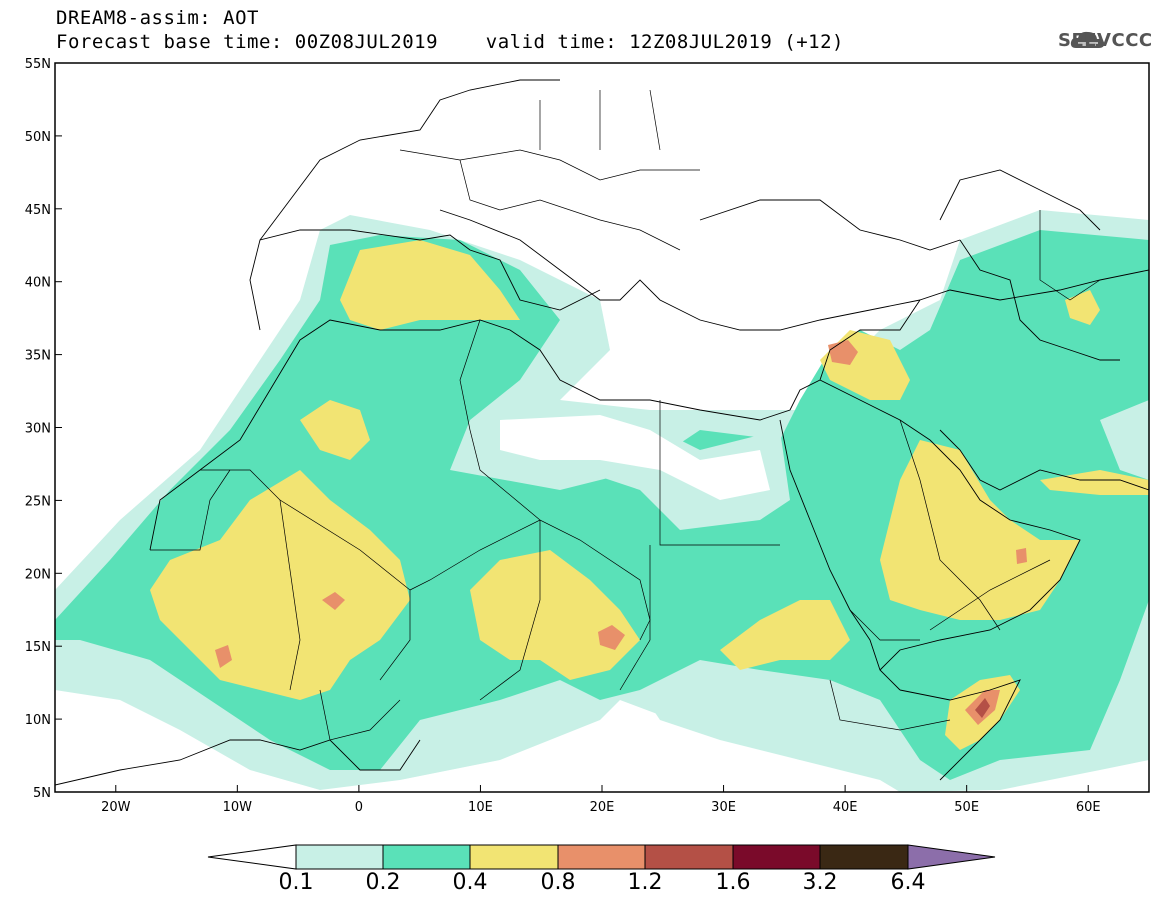 Image resolution: width=1165 pixels, height=905 pixels. What do you see at coordinates (280, 585) in the screenshot?
I see `aot-contour-0.4` at bounding box center [280, 585].